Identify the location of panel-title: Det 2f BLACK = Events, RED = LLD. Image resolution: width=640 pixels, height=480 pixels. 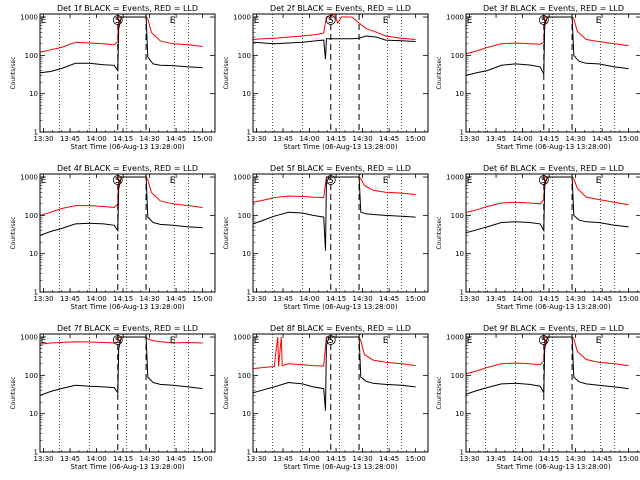
(340, 8).